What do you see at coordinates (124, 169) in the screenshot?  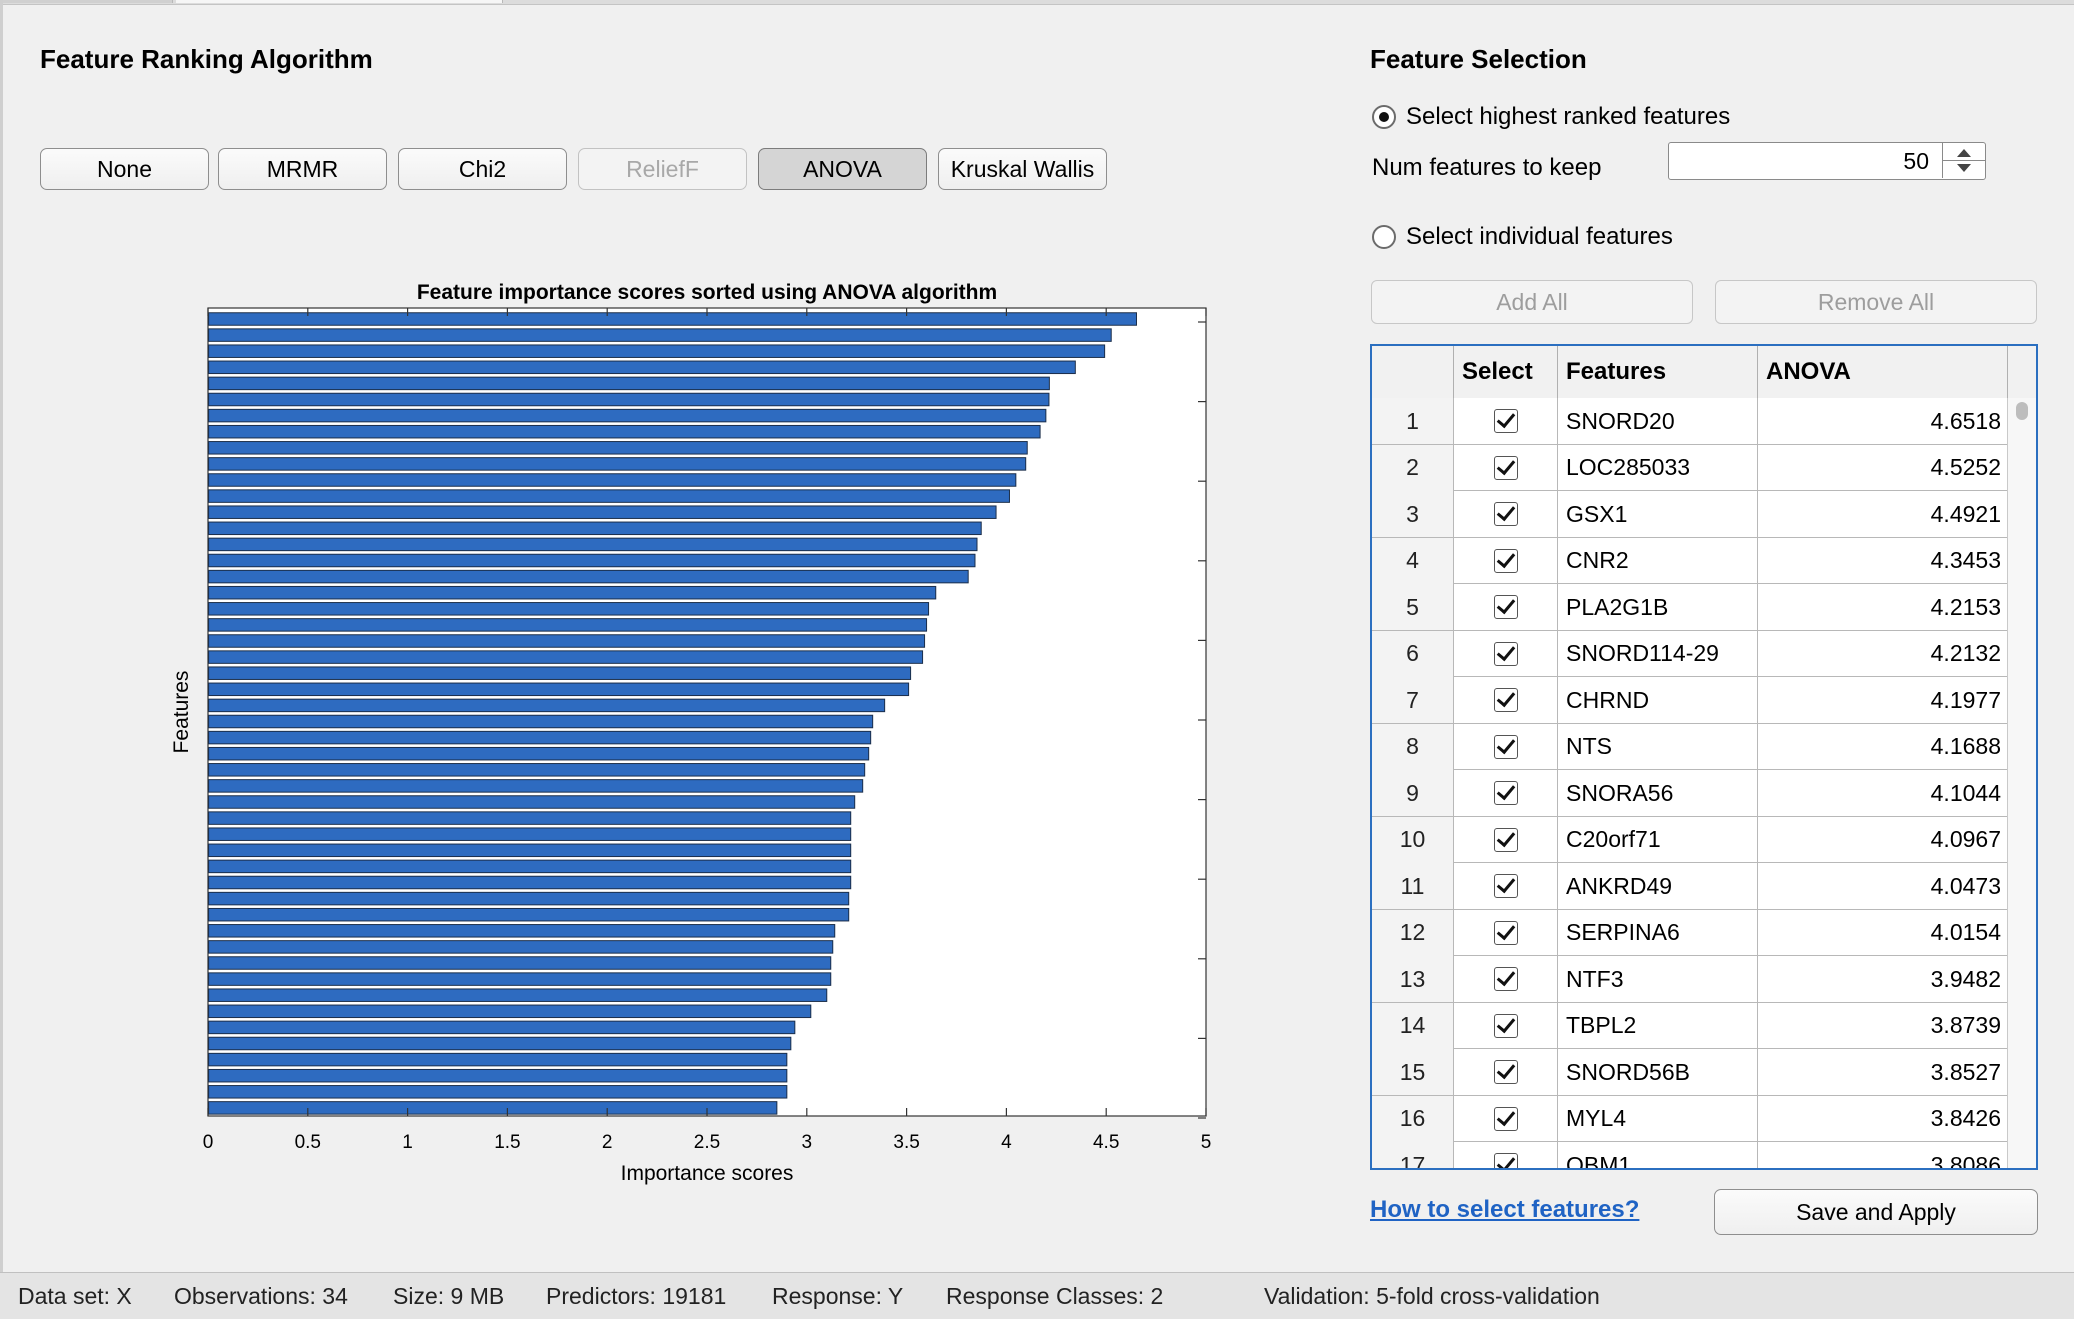 I see `none-button: None` at bounding box center [124, 169].